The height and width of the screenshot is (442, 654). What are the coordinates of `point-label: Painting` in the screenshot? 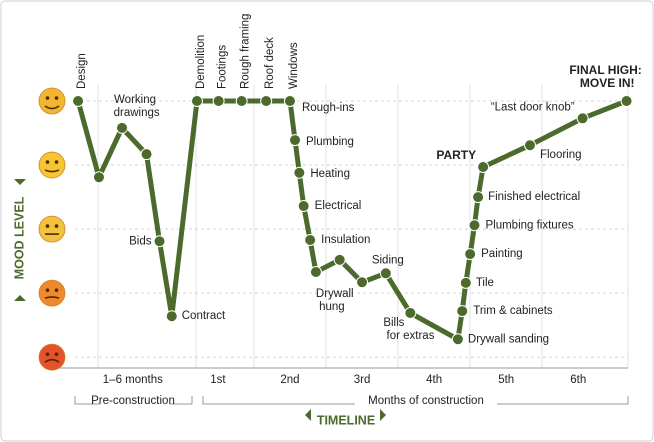 It's located at (502, 254).